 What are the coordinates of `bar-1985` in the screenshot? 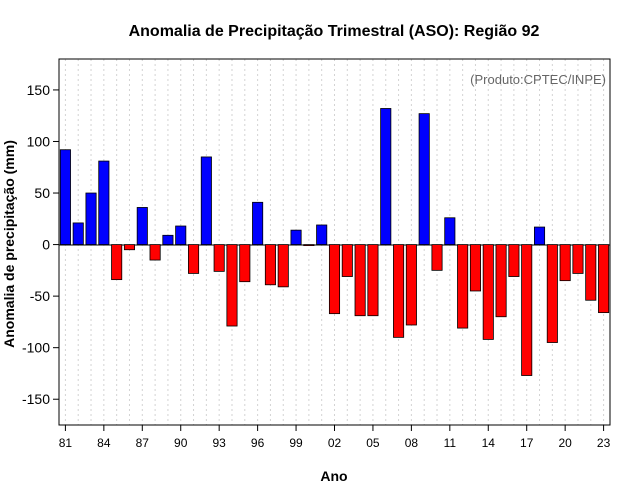 It's located at (117, 262).